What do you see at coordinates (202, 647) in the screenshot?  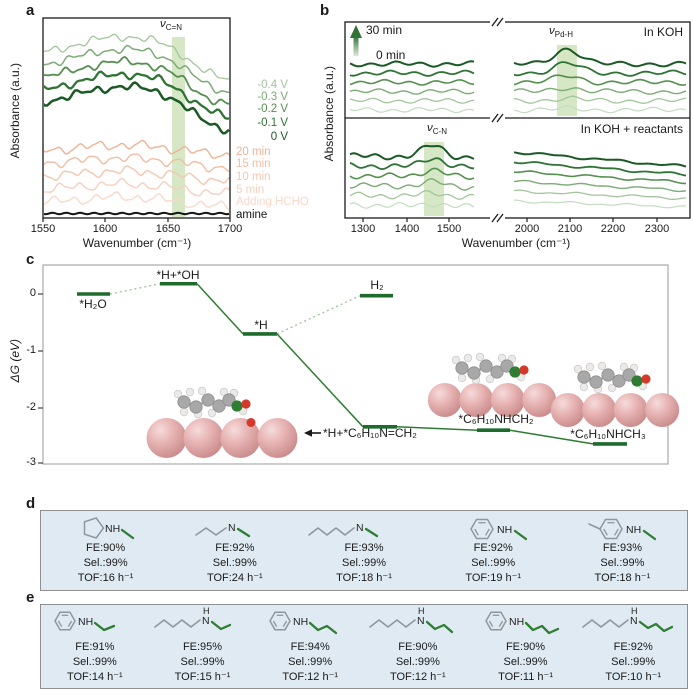 I see `faradaic-efficiency: FE:95%` at bounding box center [202, 647].